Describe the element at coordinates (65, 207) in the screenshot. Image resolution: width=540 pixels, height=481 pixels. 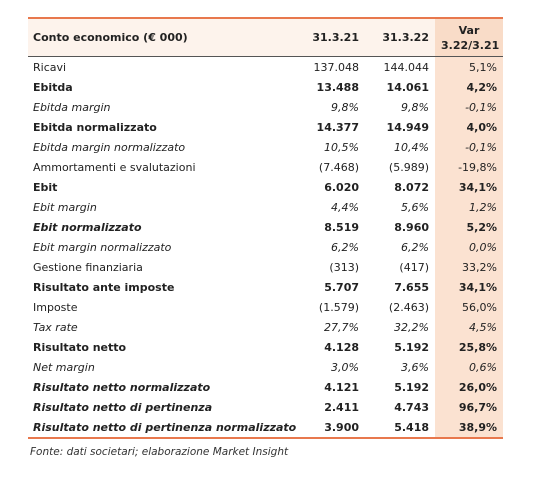
I see `row-label: Ebit margin` at that location.